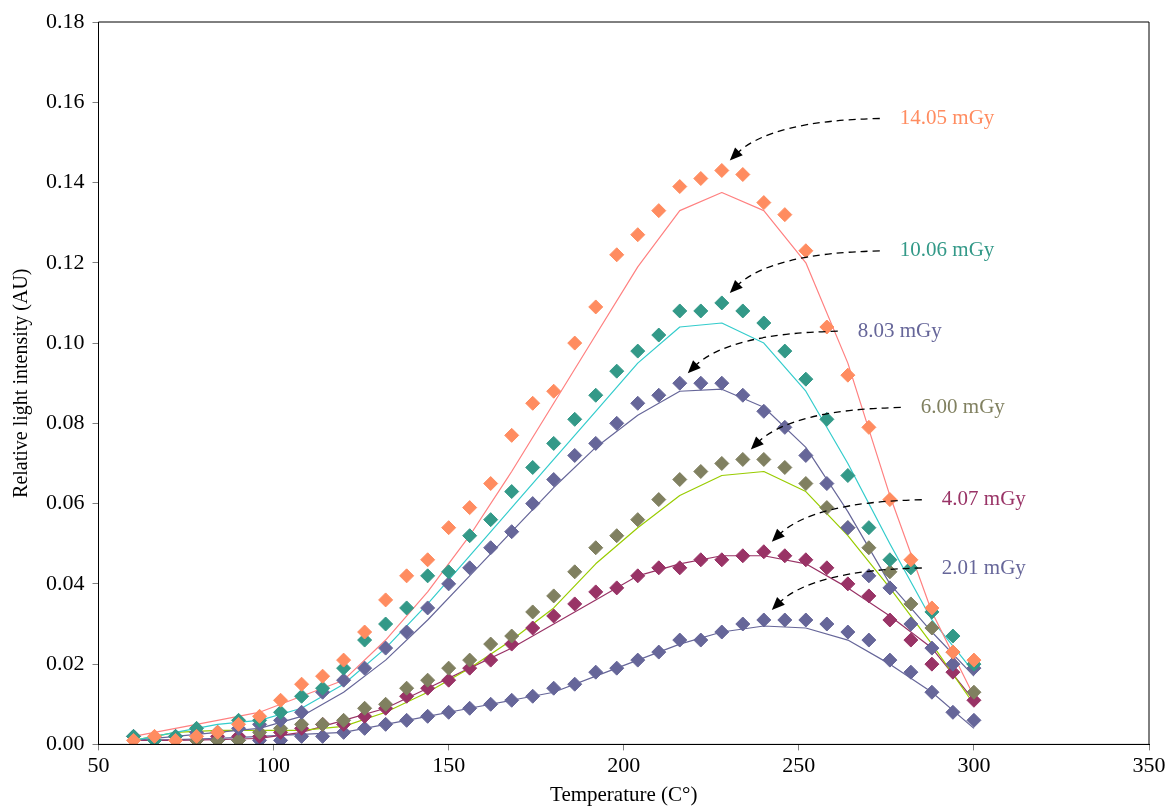 This screenshot has width=1173, height=810. Describe the element at coordinates (984, 566) in the screenshot. I see `text: 2.01 mGy` at that location.